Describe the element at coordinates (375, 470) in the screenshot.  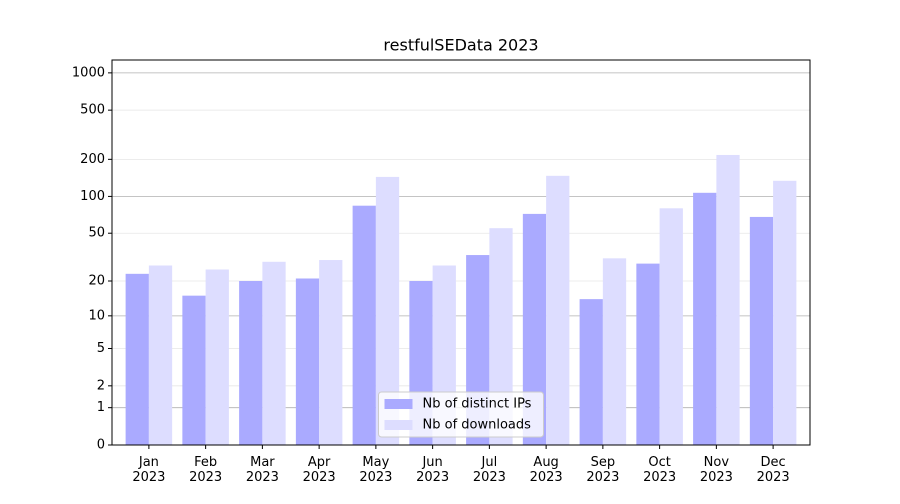
I see `x-tick-label: May 2023` at that location.